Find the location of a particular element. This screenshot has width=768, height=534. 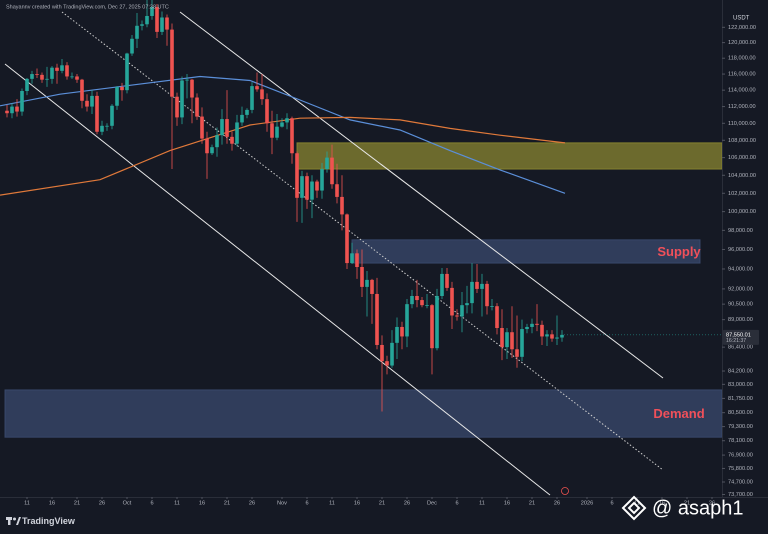

y-tick-label: 76,900.00 is located at coordinates (740, 456).